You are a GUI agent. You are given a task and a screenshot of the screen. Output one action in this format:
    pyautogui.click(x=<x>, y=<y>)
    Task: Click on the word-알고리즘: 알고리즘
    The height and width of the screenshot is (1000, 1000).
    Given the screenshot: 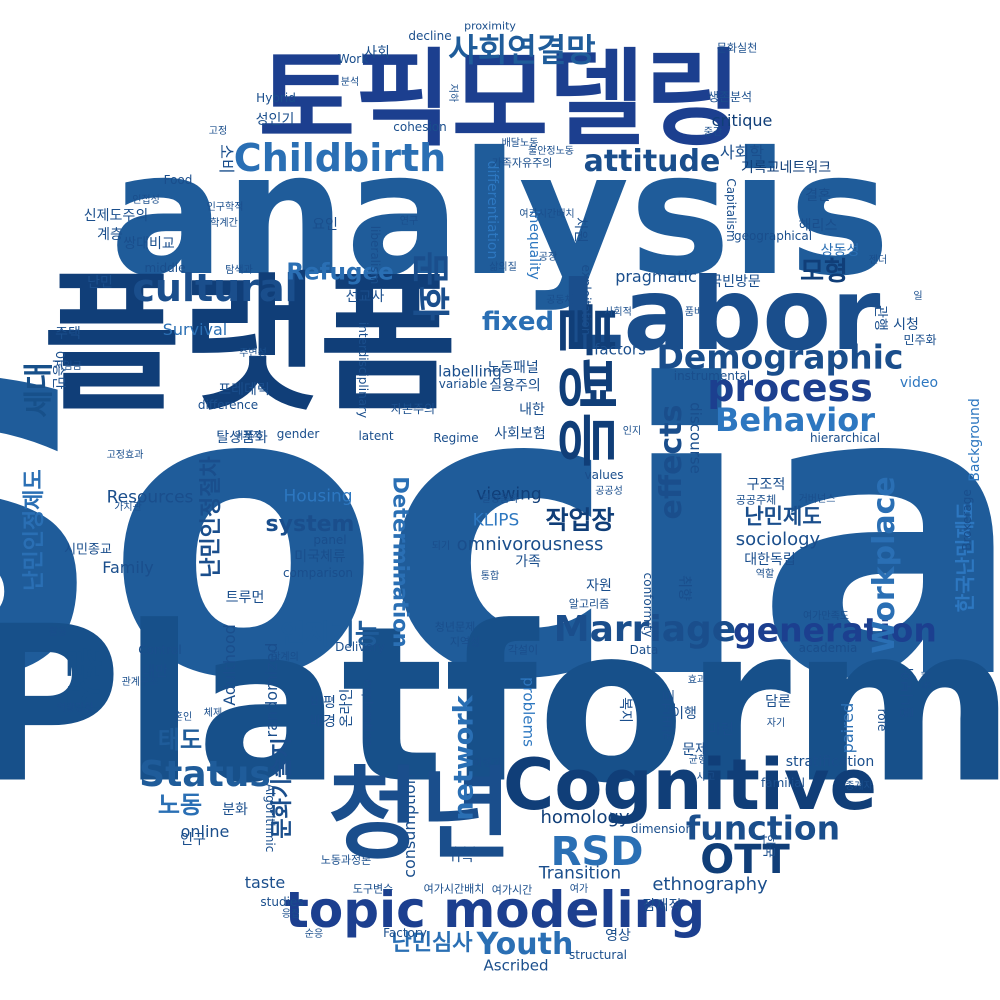 What is the action you would take?
    pyautogui.click(x=589, y=604)
    